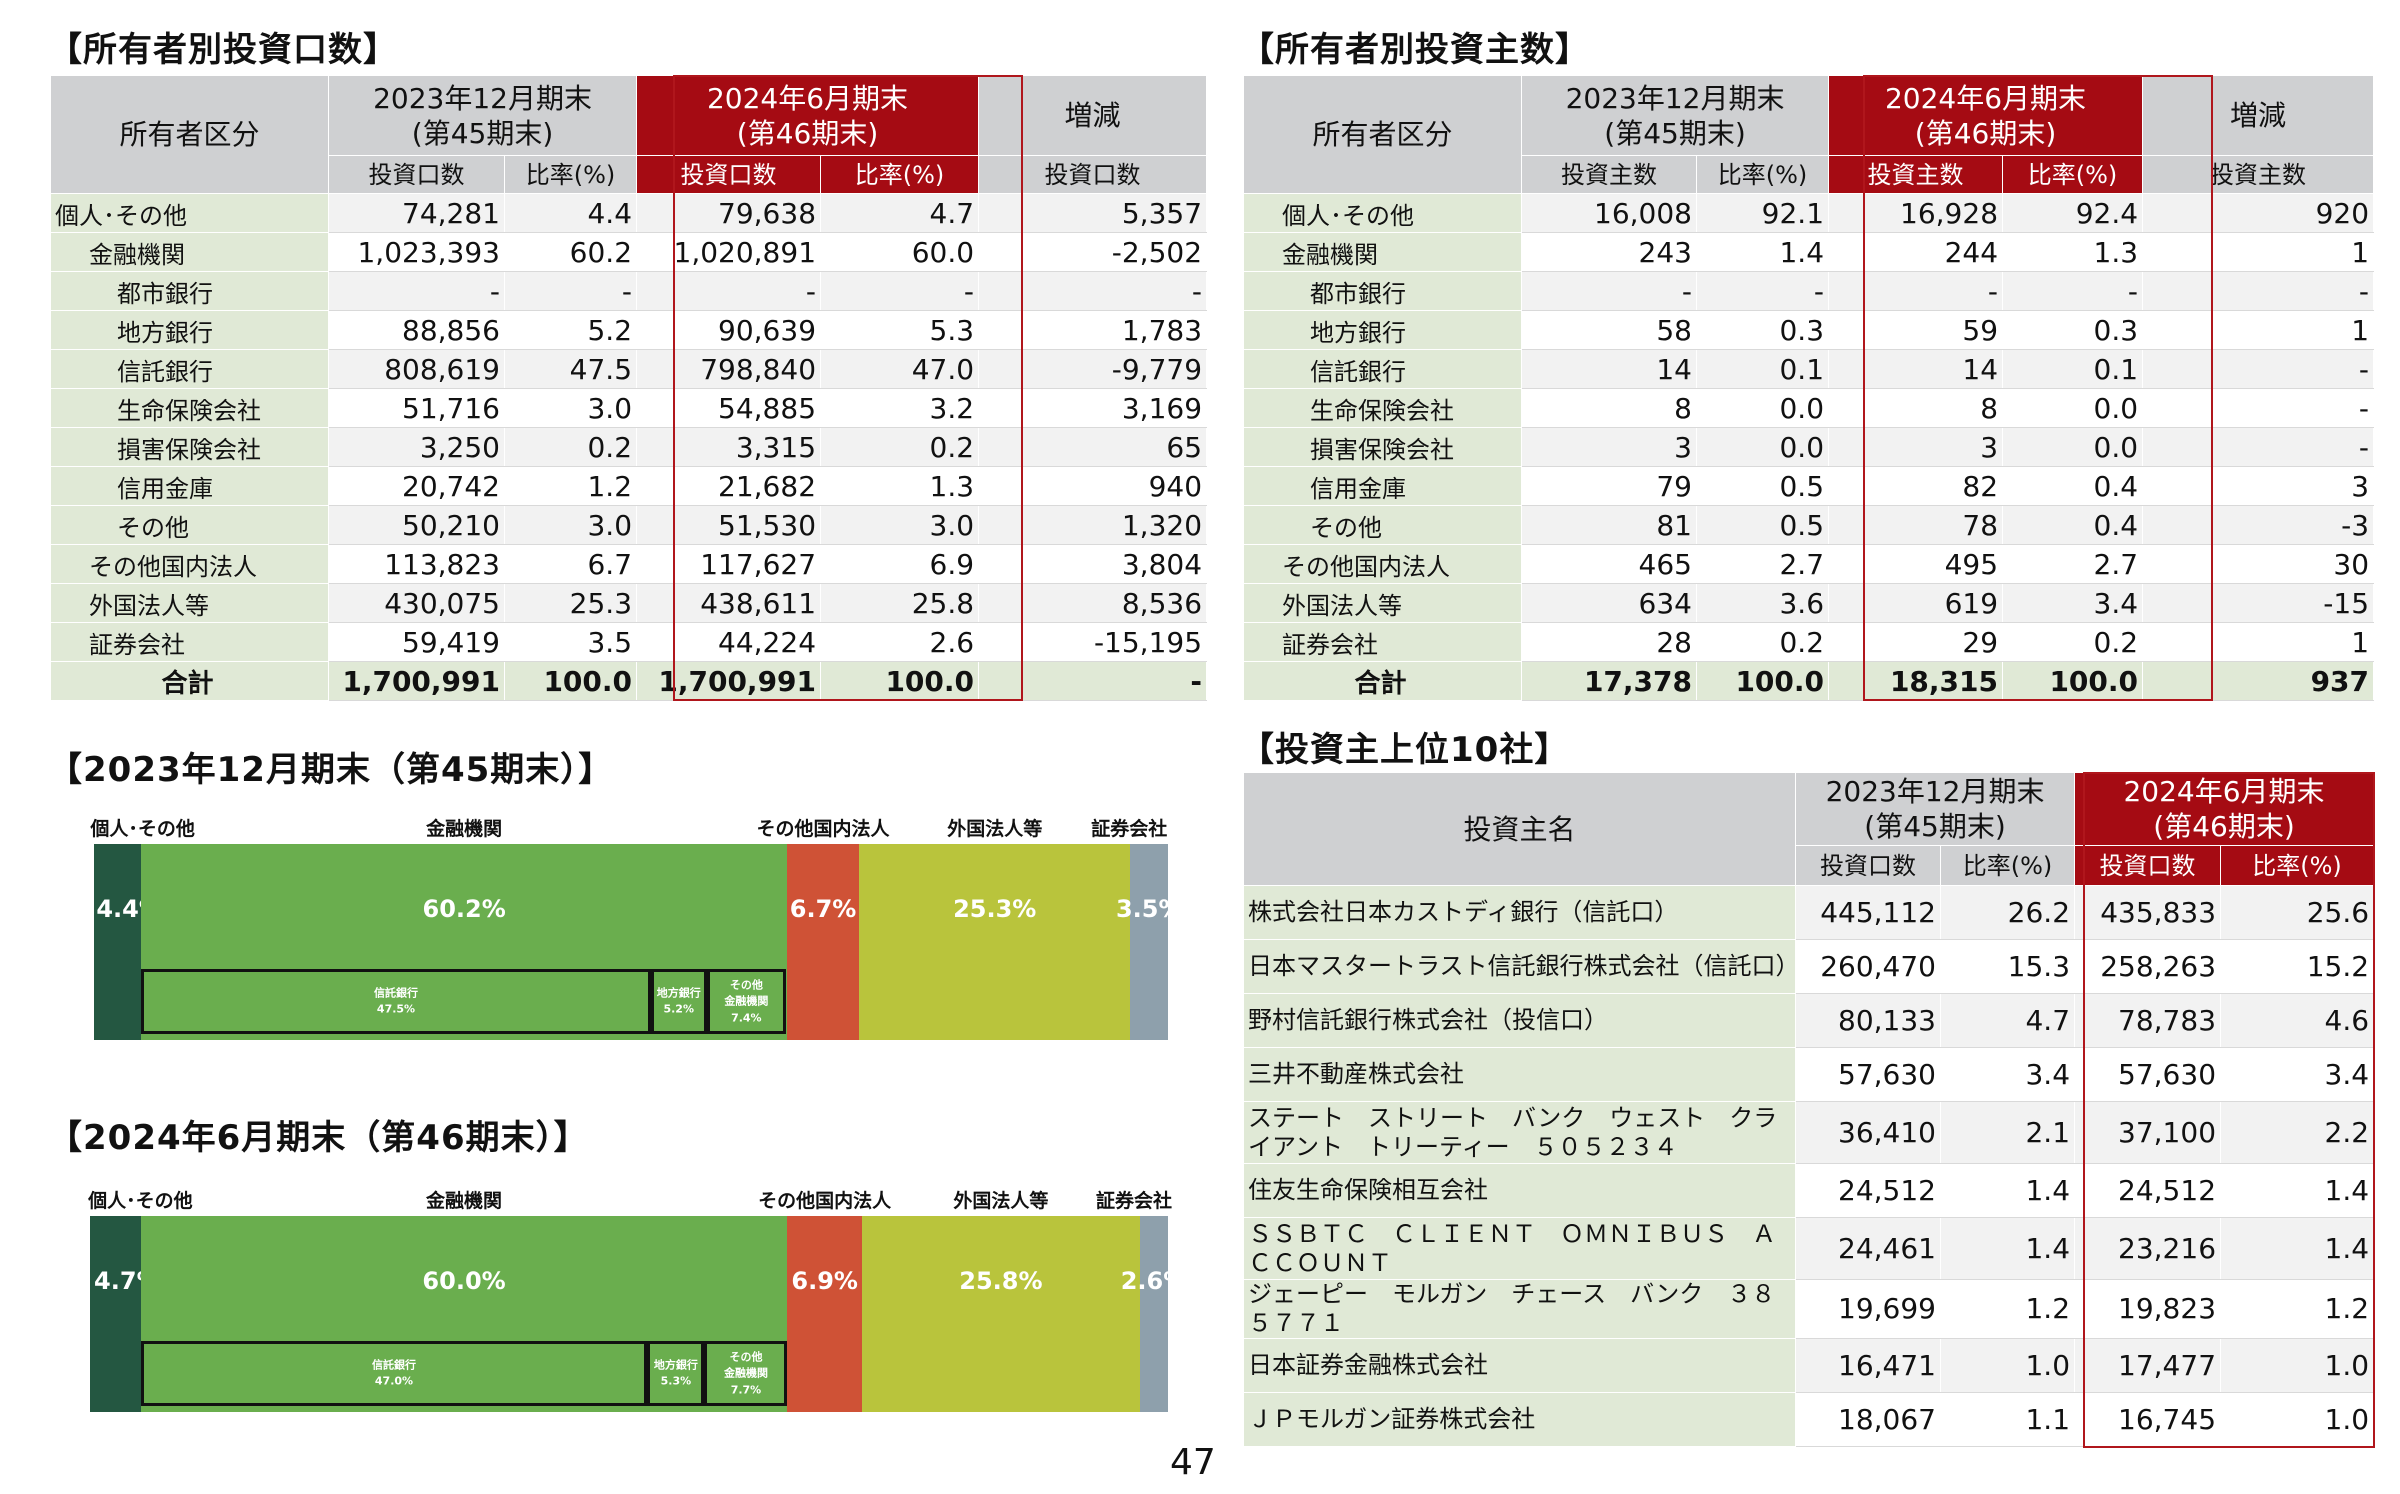 The width and height of the screenshot is (2400, 1494). What do you see at coordinates (1916, 330) in the screenshot?
I see `cell-u46: 59` at bounding box center [1916, 330].